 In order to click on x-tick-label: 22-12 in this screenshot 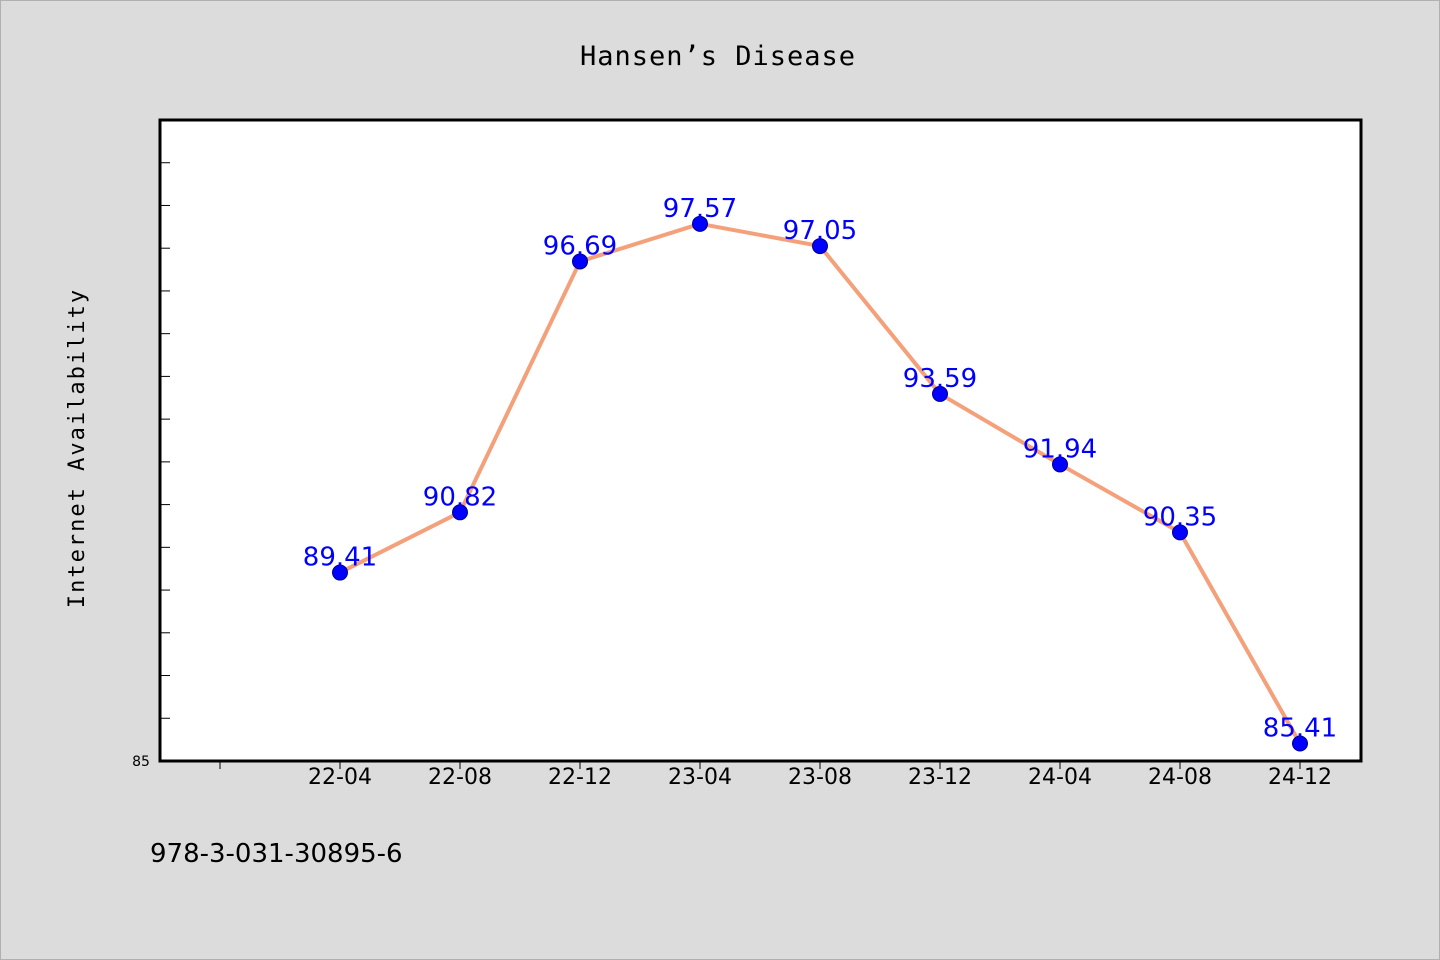, I will do `click(580, 777)`.